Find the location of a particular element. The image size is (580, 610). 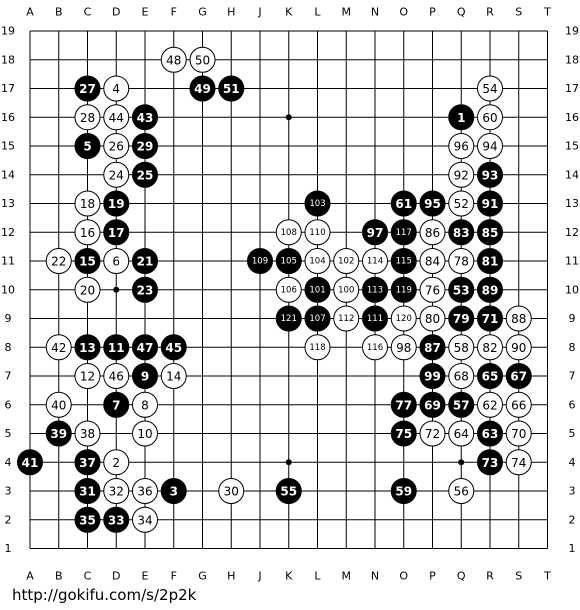

move-number: 100 is located at coordinates (346, 290).